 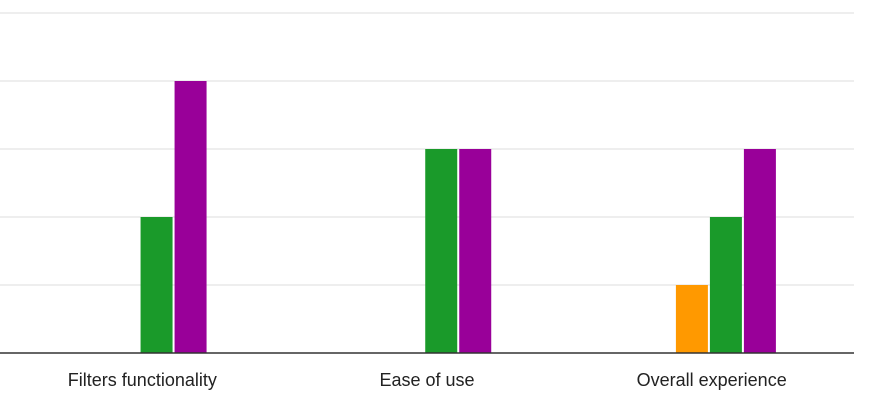 I want to click on x-tick-label: Ease of use, so click(x=426, y=380).